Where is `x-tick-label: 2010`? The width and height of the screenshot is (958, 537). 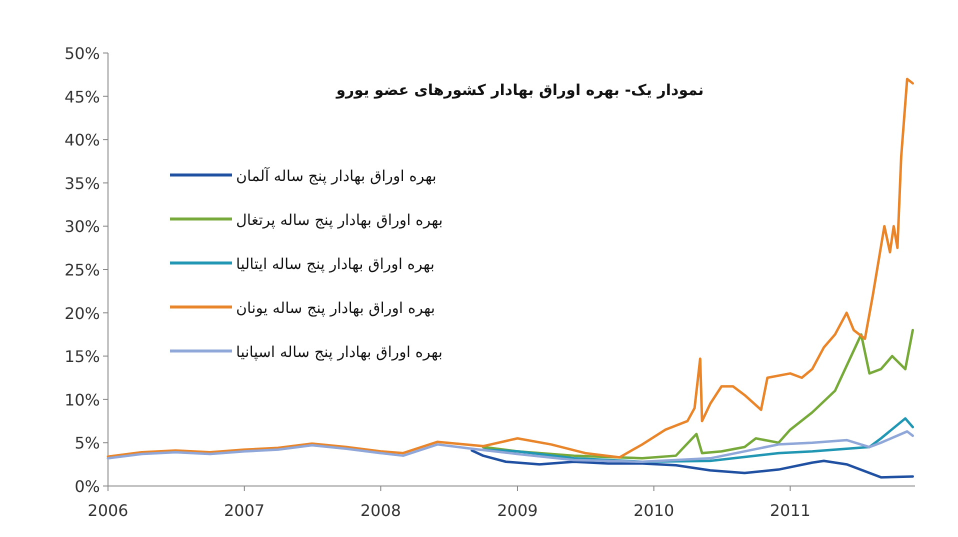
x-tick-label: 2010 is located at coordinates (653, 510).